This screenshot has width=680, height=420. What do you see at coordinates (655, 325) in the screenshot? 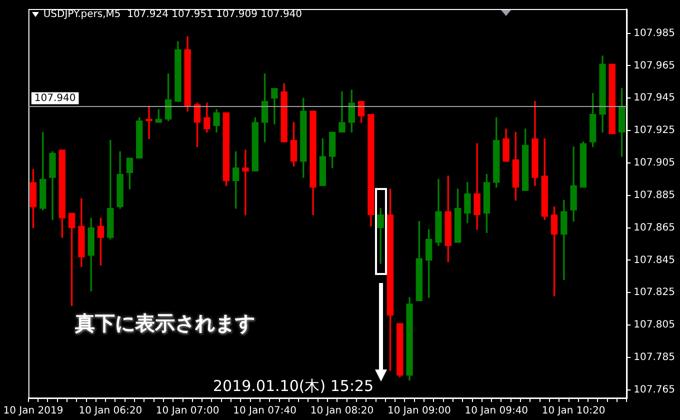
I see `y-tick-label: 107.805` at bounding box center [655, 325].